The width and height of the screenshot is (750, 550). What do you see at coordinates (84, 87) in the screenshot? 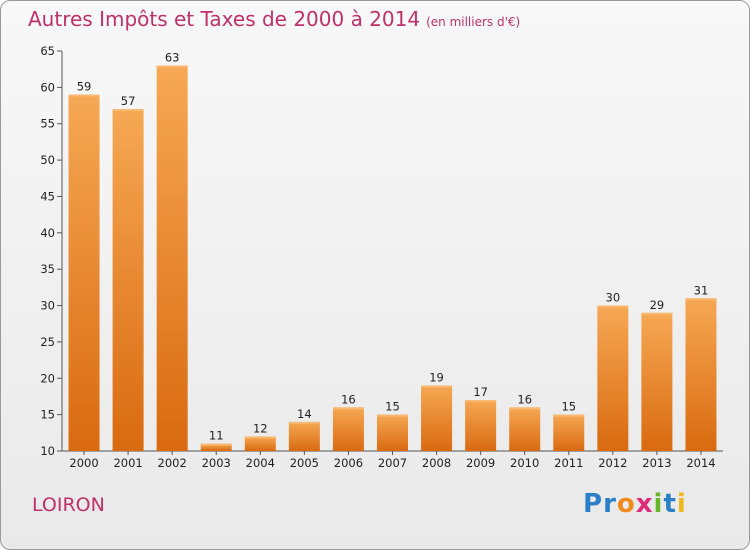
I see `data-label: 59` at bounding box center [84, 87].